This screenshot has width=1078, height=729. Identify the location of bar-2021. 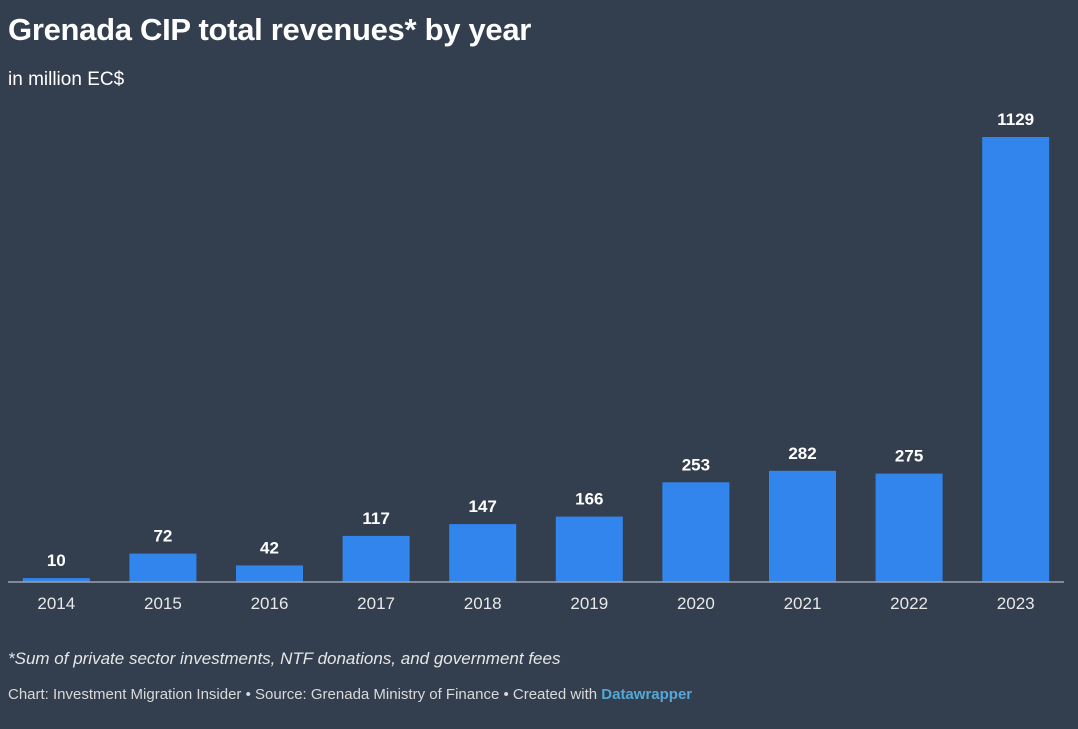
(802, 526).